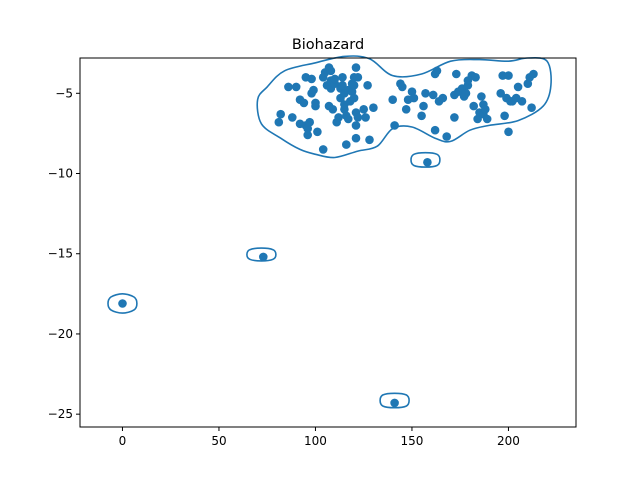 Image resolution: width=640 pixels, height=480 pixels. I want to click on x-tick-label: 100, so click(315, 441).